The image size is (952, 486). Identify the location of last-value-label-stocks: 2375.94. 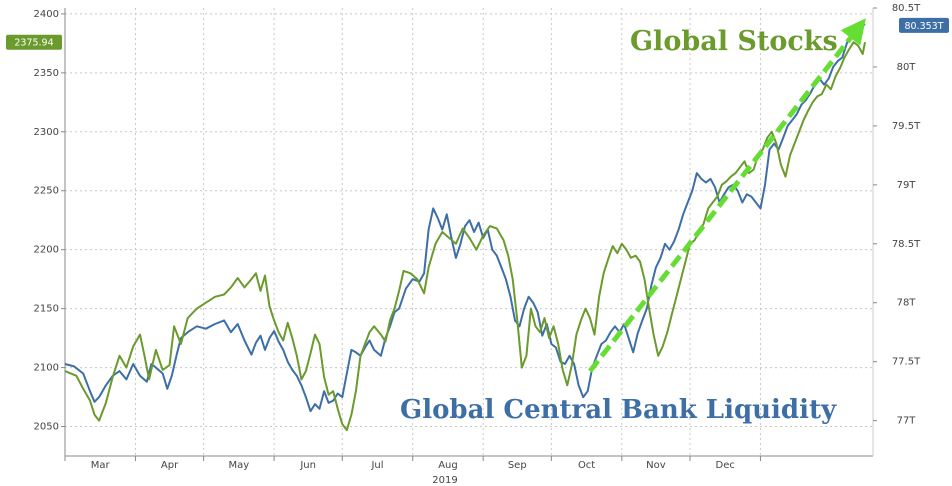
(33, 43).